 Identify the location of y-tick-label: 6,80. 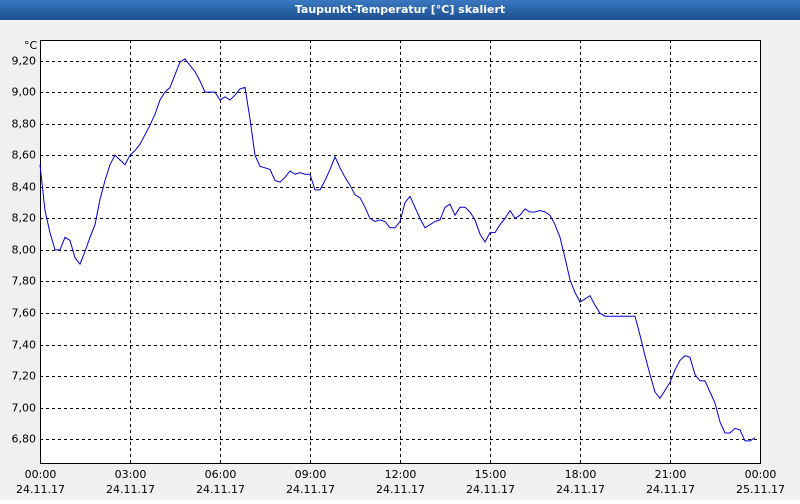
(24, 439).